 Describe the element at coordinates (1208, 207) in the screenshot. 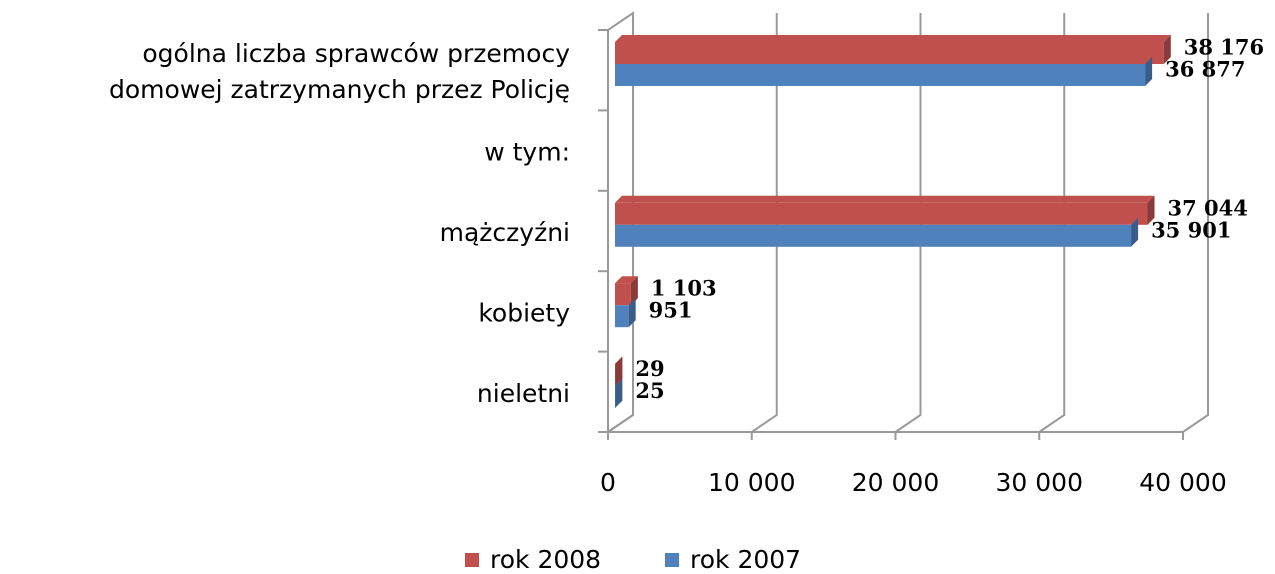

I see `value-label: 37 044` at that location.